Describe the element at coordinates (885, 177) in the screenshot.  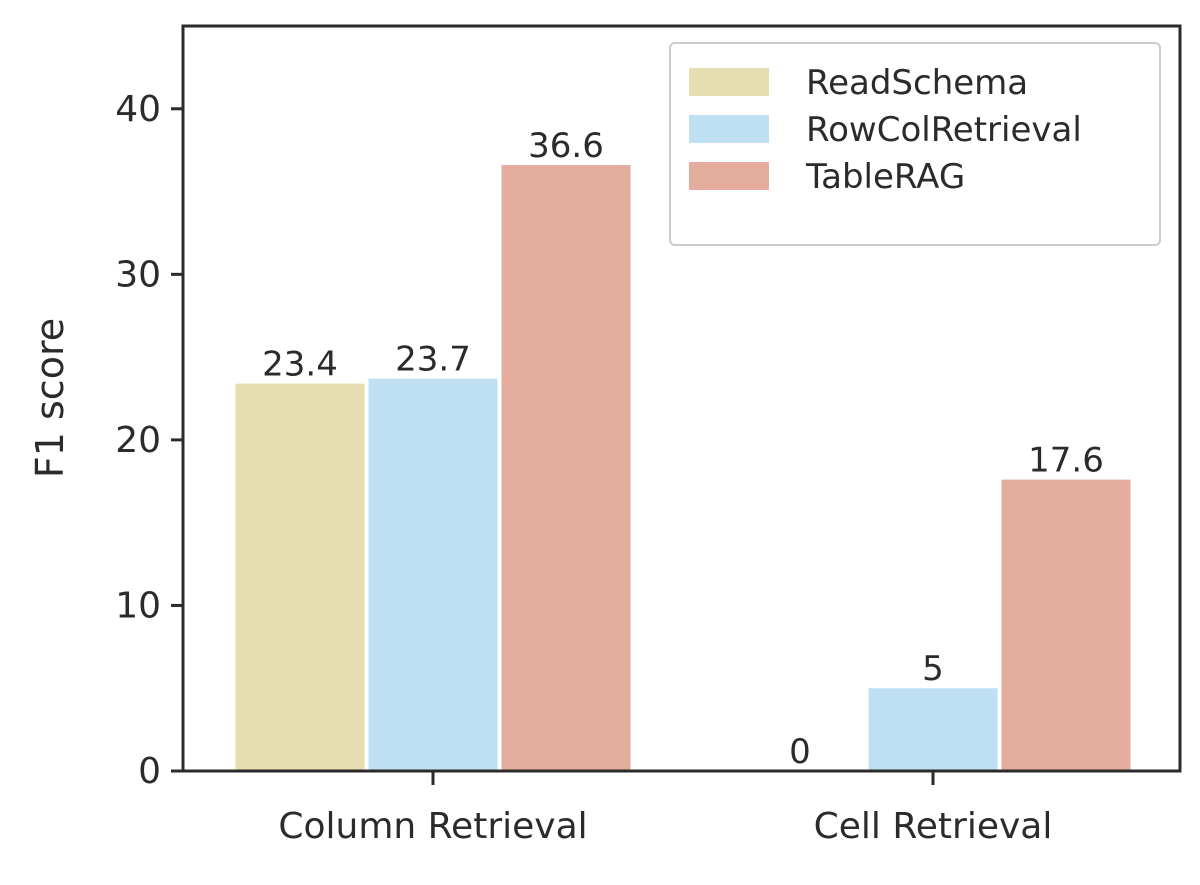
I see `legend-label-tablerag: TableRAG` at that location.